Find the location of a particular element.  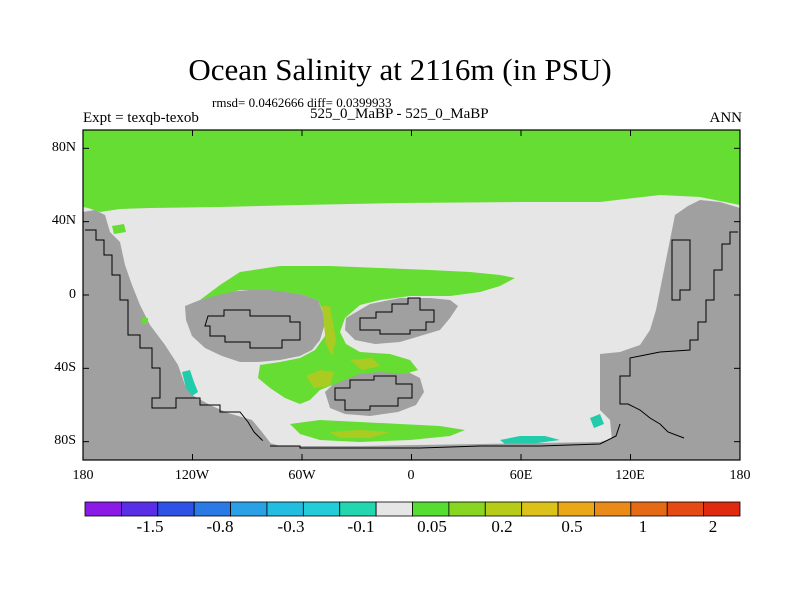

x-tick-label: 0 is located at coordinates (411, 475).